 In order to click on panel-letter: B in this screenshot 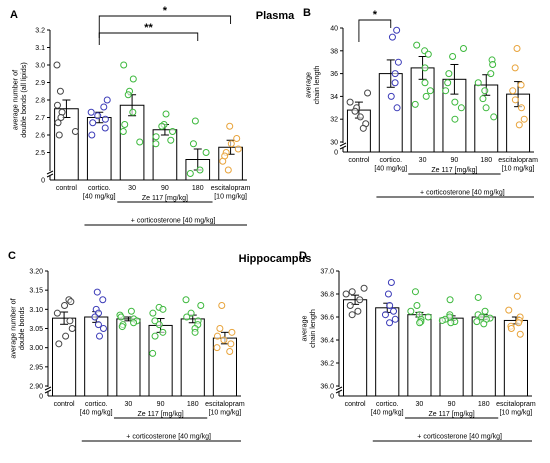, I will do `click(307, 13)`.